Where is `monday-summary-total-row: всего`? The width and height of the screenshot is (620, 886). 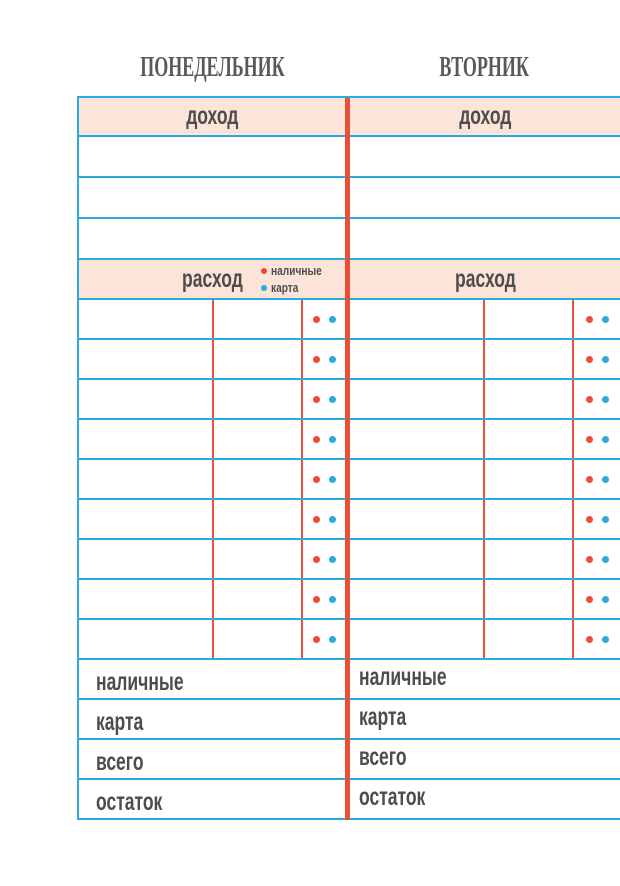 monday-summary-total-row: всего is located at coordinates (212, 760).